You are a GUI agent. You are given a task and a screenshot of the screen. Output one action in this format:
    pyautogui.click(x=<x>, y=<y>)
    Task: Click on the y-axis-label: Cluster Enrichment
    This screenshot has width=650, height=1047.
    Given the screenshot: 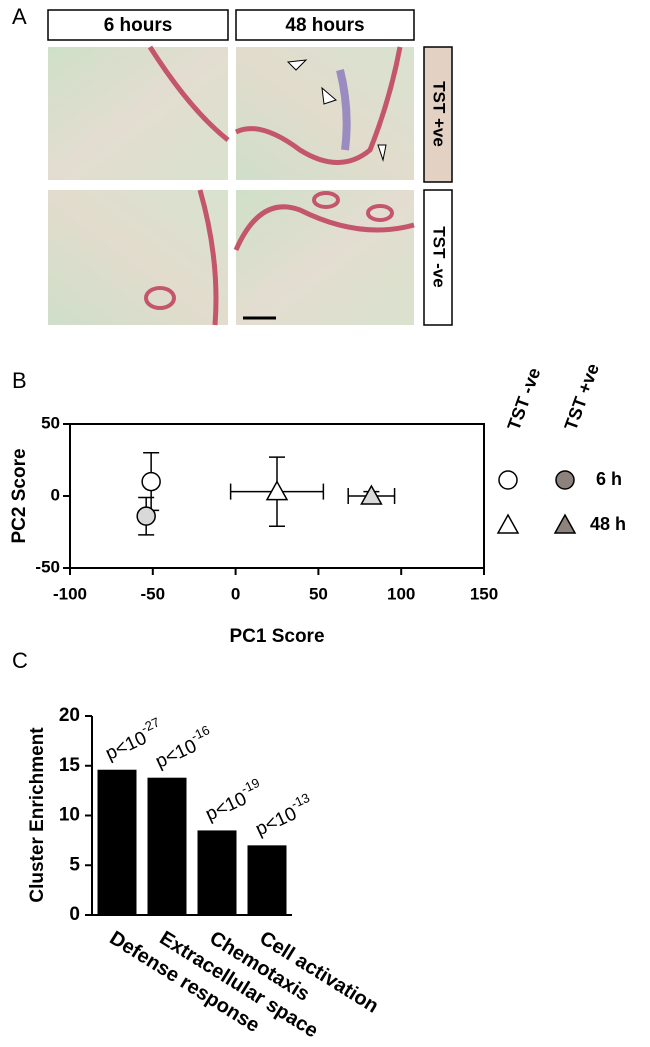 What is the action you would take?
    pyautogui.click(x=37, y=815)
    